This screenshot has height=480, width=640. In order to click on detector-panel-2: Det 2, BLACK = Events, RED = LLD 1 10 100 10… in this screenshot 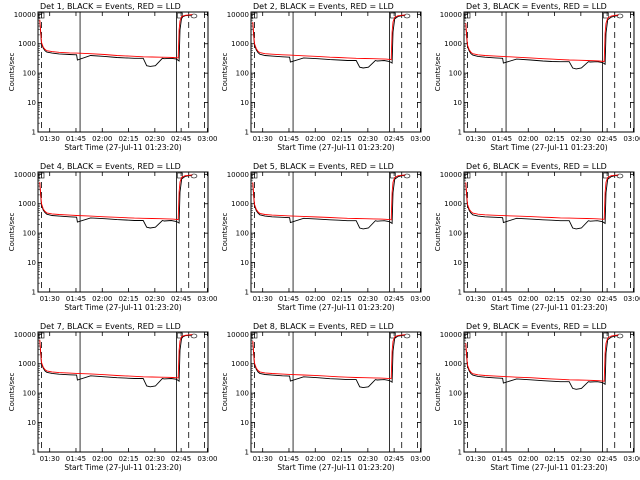, I will do `click(326, 77)`.